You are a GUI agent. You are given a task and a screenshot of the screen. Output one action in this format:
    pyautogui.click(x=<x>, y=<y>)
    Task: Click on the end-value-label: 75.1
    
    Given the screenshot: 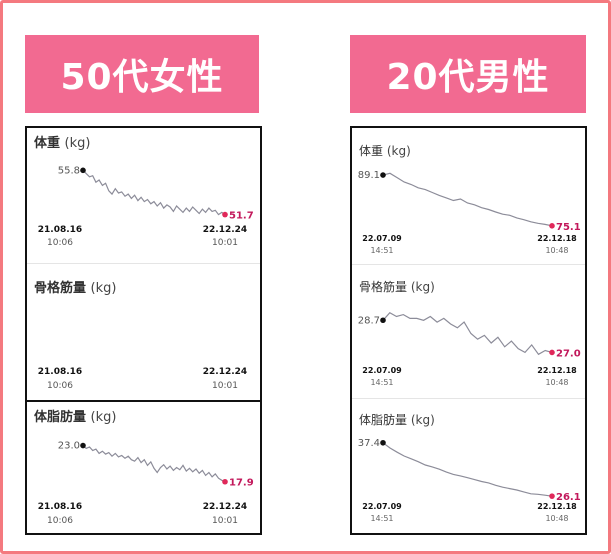 What is the action you would take?
    pyautogui.click(x=568, y=227)
    